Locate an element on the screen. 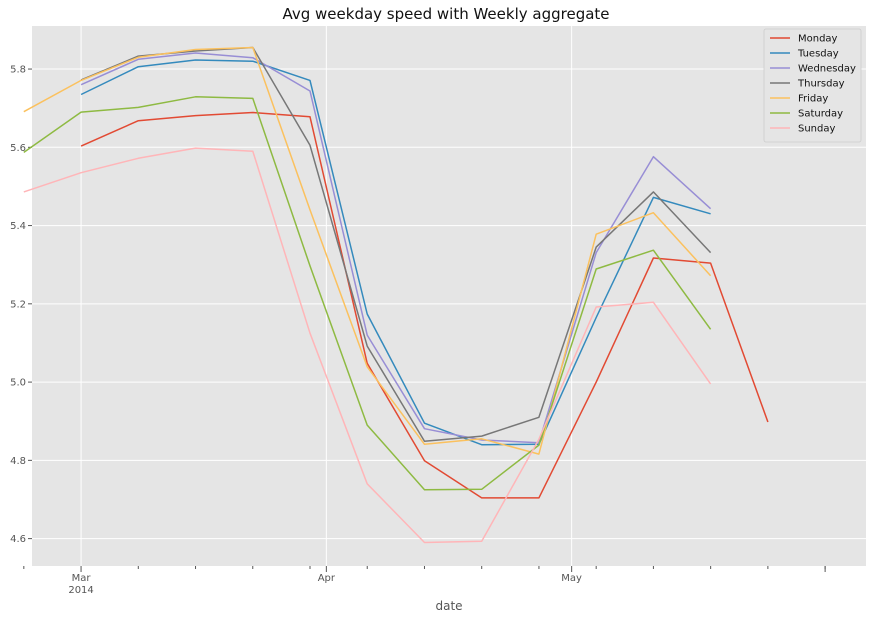 The image size is (877, 620). legend-label-thursday: Thursday is located at coordinates (821, 84).